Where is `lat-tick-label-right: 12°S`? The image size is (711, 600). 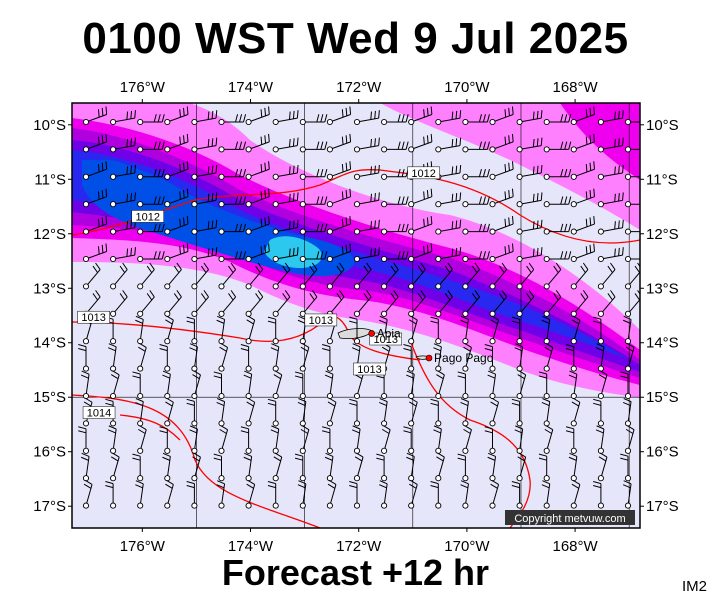 lat-tick-label-right: 12°S is located at coordinates (662, 234).